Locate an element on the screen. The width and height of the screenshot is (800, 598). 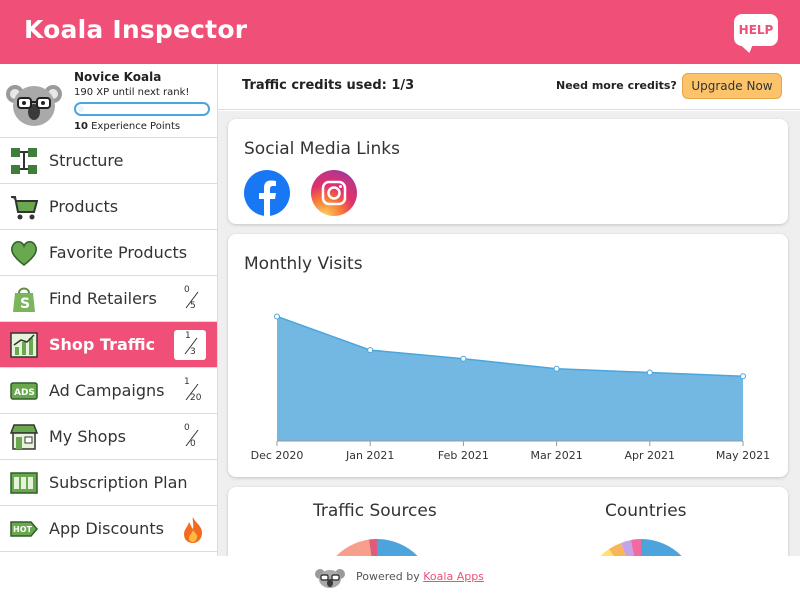
hot-tag-icon: HOT is located at coordinates (24, 529).